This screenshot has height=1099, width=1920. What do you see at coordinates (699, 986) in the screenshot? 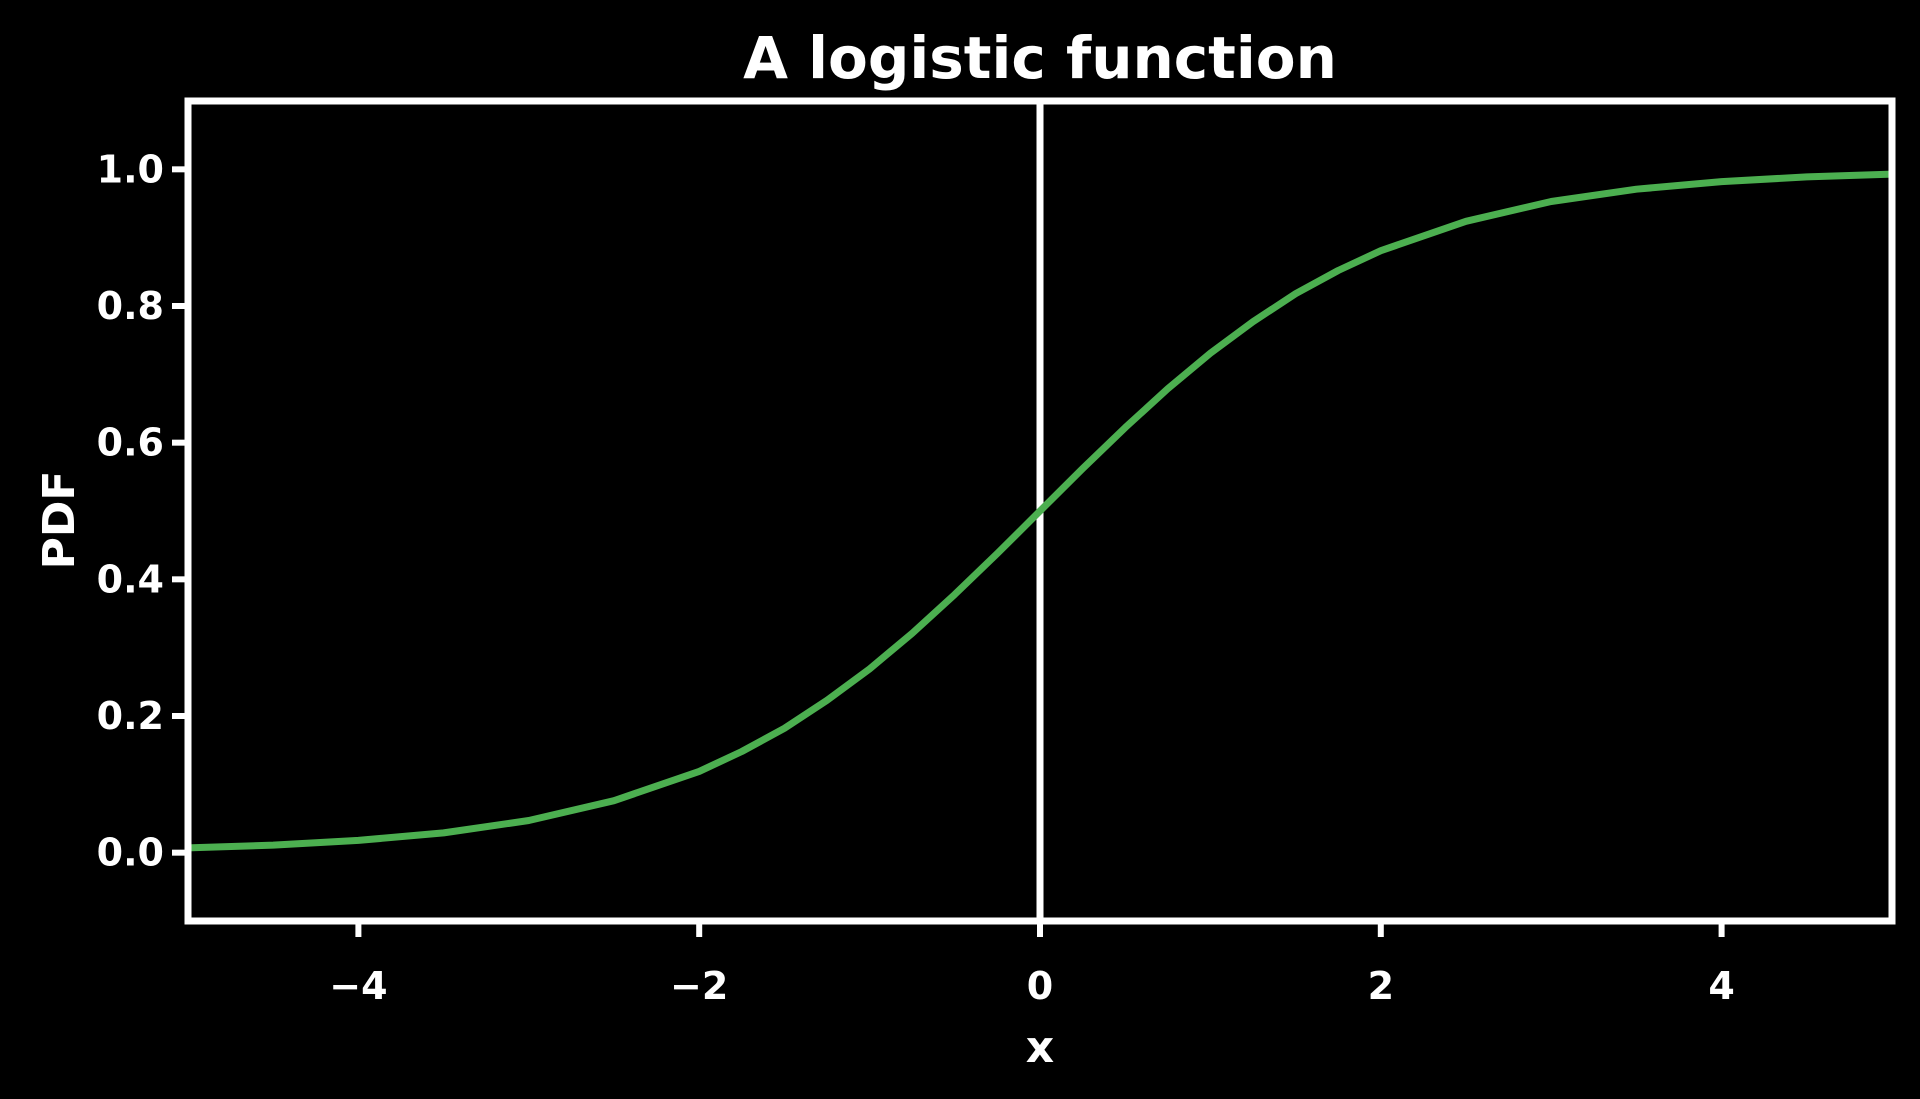
I see `x-tick-label-1: −2` at bounding box center [699, 986].